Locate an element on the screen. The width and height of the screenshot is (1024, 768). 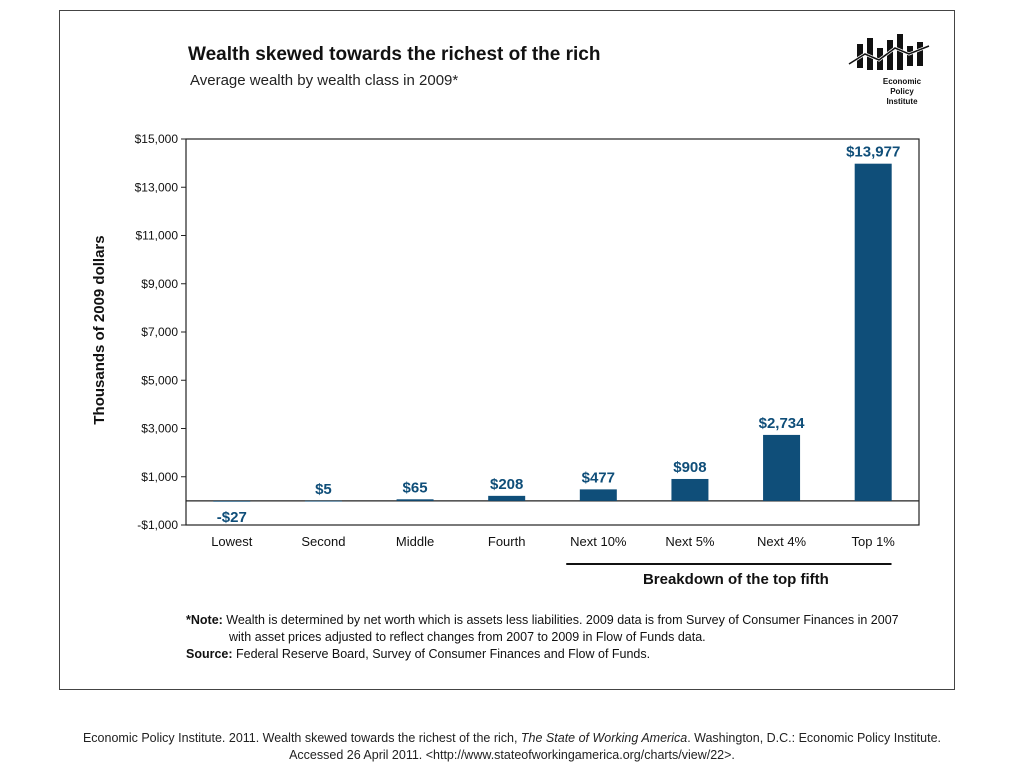
y-tick-label: $9,000 is located at coordinates (159, 284).